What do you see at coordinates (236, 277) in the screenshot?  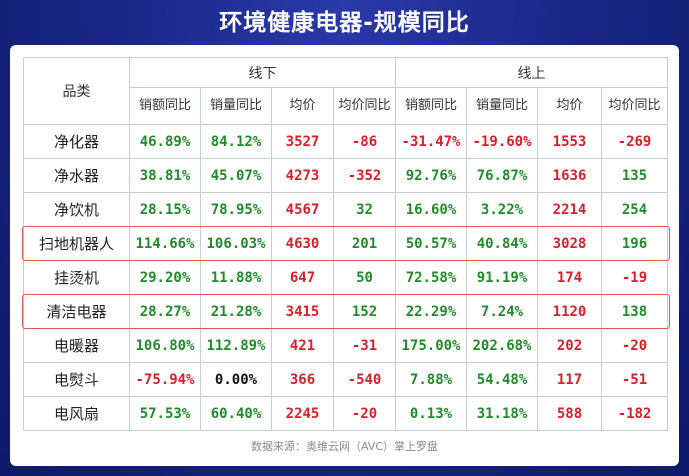 I see `value-cell: 11.88%` at bounding box center [236, 277].